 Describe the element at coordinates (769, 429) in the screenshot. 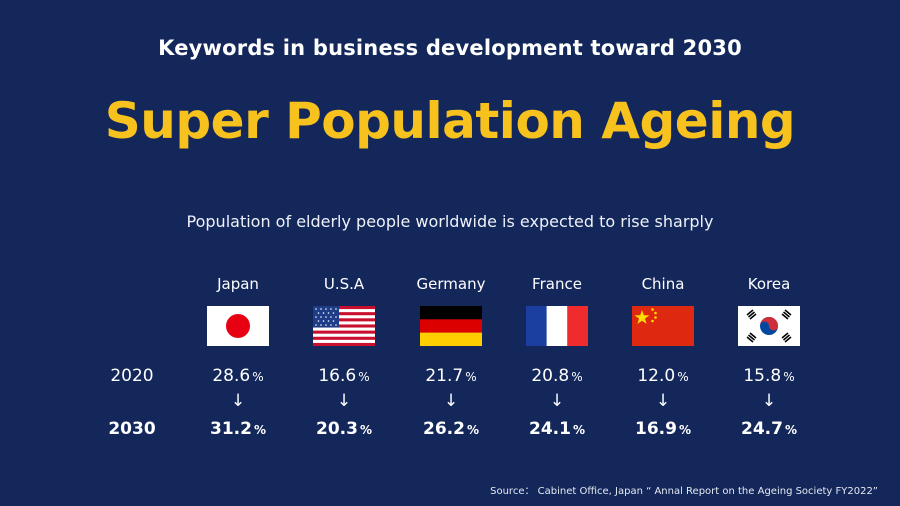

I see `value-2030-korea: 24.7%` at that location.